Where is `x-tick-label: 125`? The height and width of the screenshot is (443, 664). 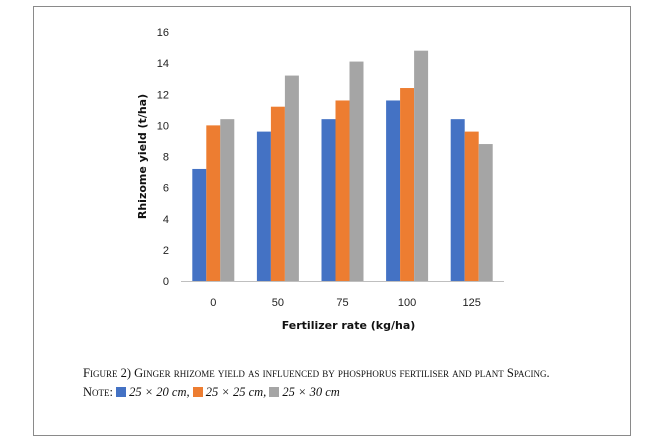 x-tick-label: 125 is located at coordinates (472, 303).